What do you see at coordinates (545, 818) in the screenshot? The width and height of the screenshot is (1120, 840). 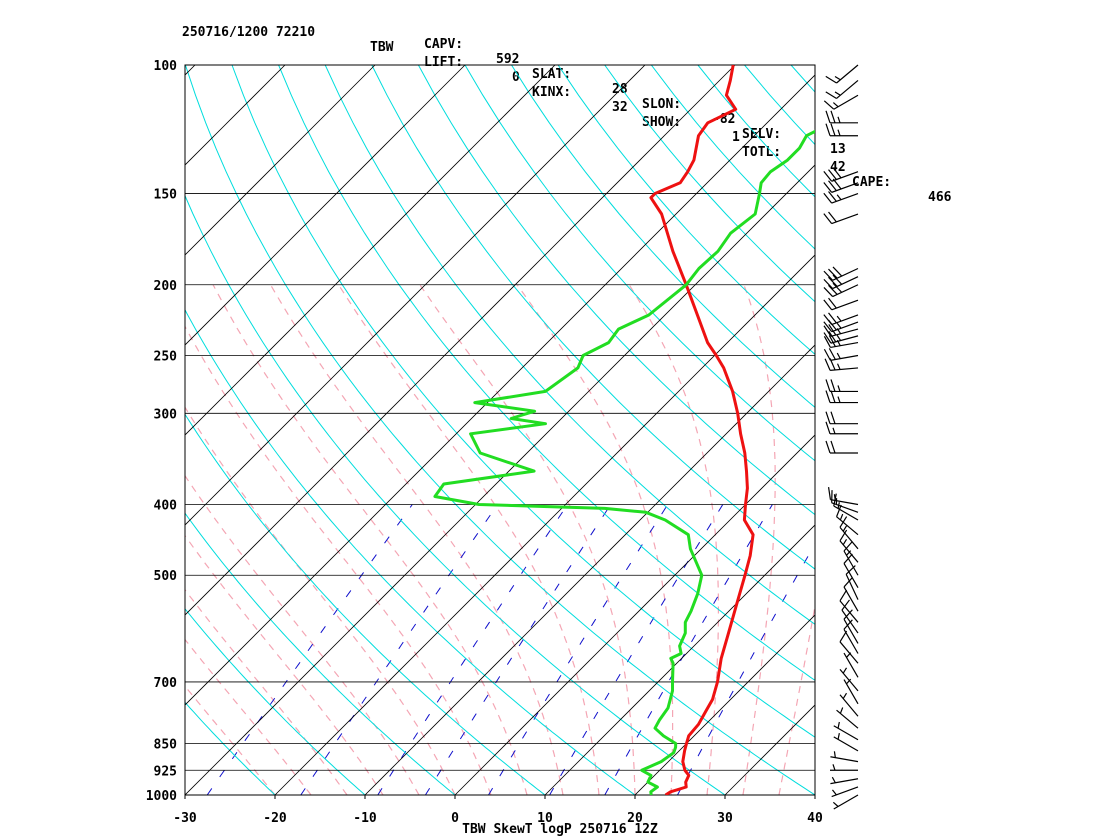 I see `temperature-tick-label: 10` at bounding box center [545, 818].